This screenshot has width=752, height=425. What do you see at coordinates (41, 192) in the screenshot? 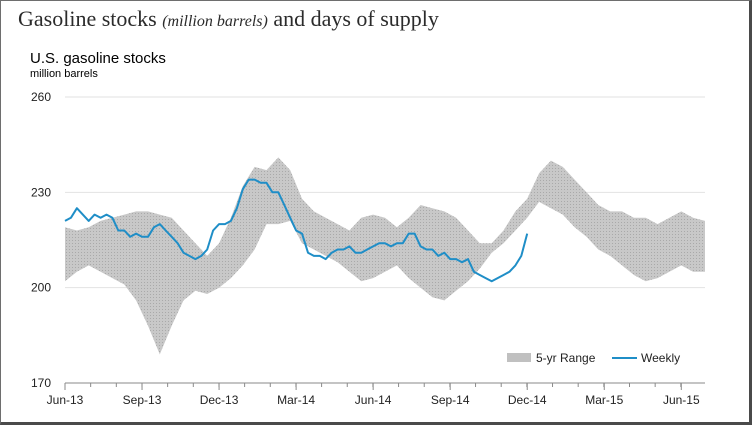
I see `y-tick-label-230: 230` at bounding box center [41, 192].